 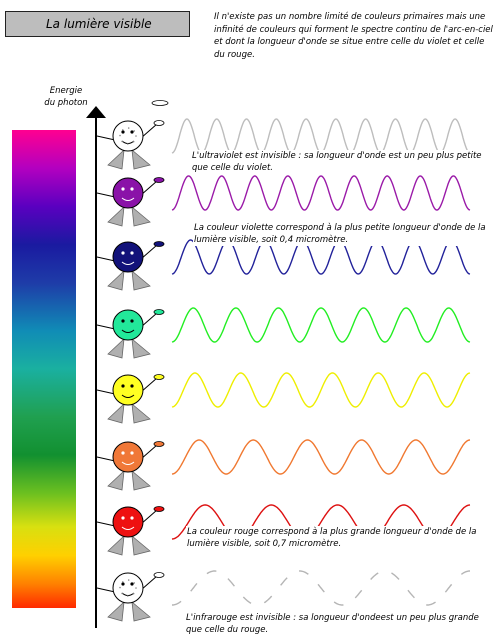 What do you see at coordinates (116, 216) in the screenshot?
I see `photon-leg-left-violet` at bounding box center [116, 216].